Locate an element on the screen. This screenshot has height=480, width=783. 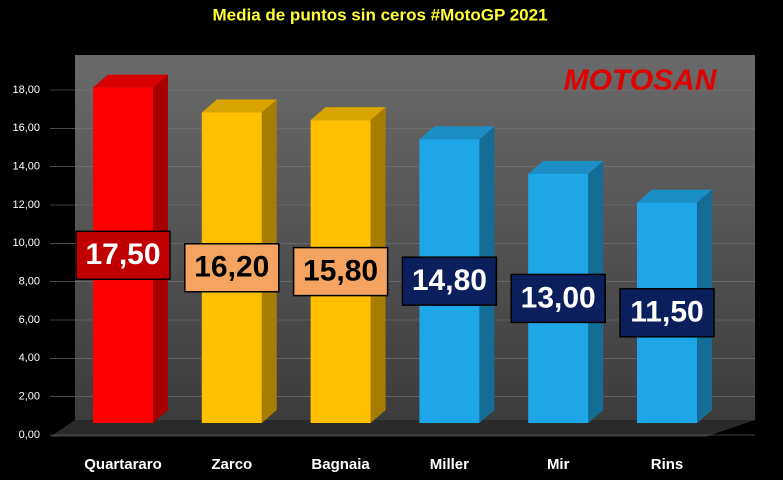
chart-title: Media de puntos sin ceros #MotoGP 2021 is located at coordinates (379, 14).